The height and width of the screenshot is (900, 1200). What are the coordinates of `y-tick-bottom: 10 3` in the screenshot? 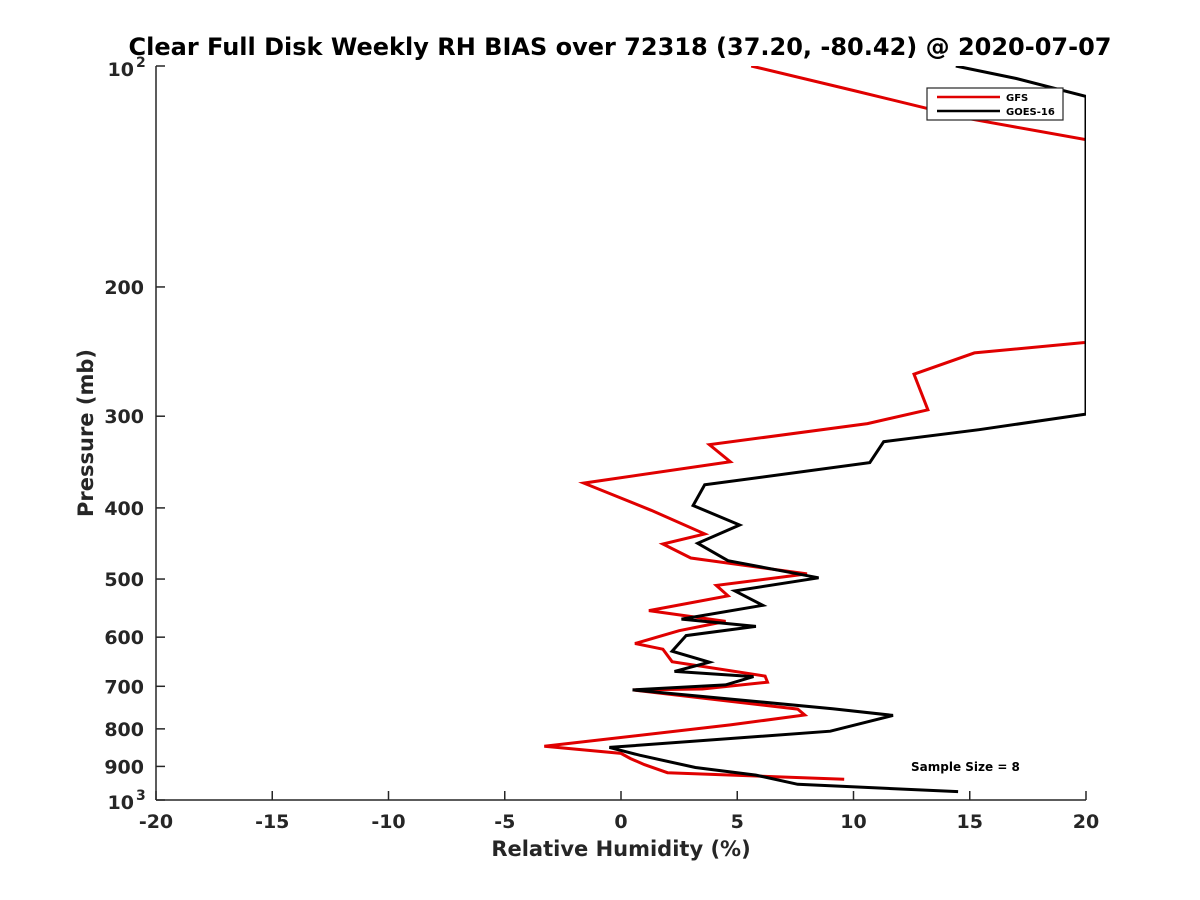 It's located at (127, 801).